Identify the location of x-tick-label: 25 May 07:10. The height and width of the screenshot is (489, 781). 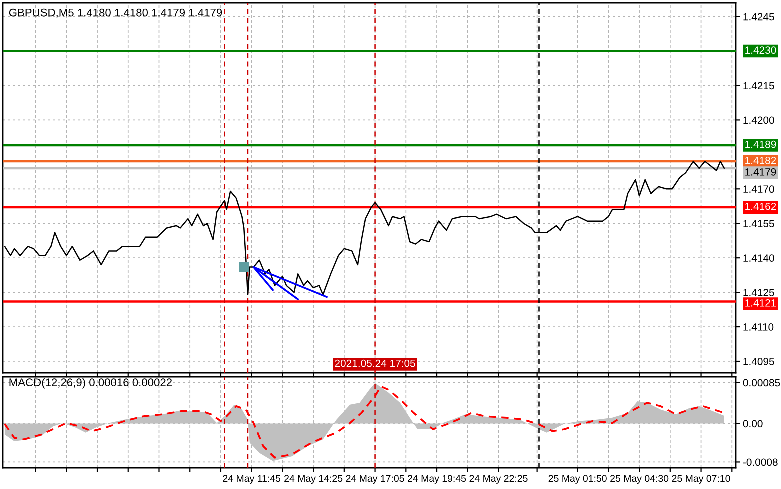
(701, 479).